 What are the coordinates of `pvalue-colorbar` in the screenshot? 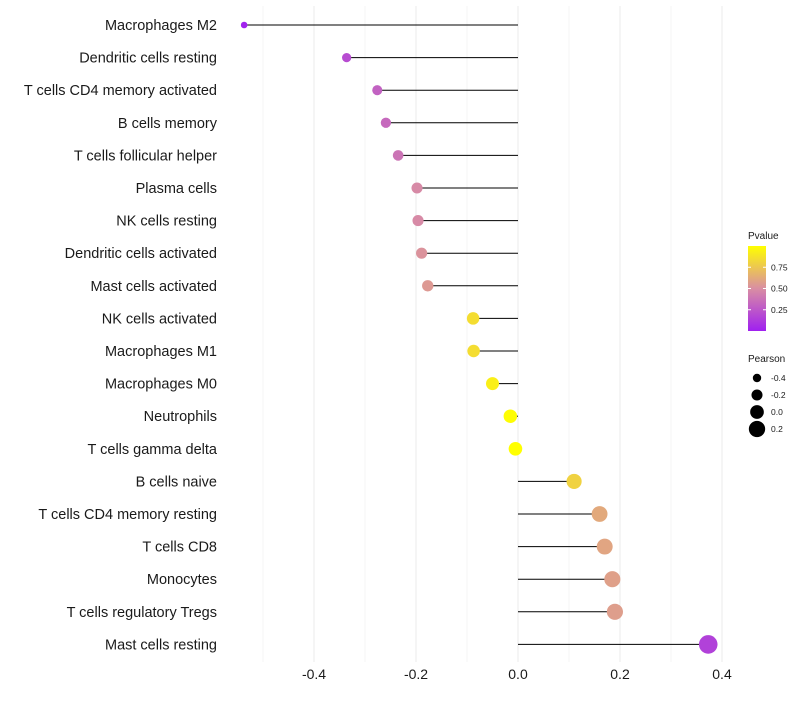 It's located at (757, 288).